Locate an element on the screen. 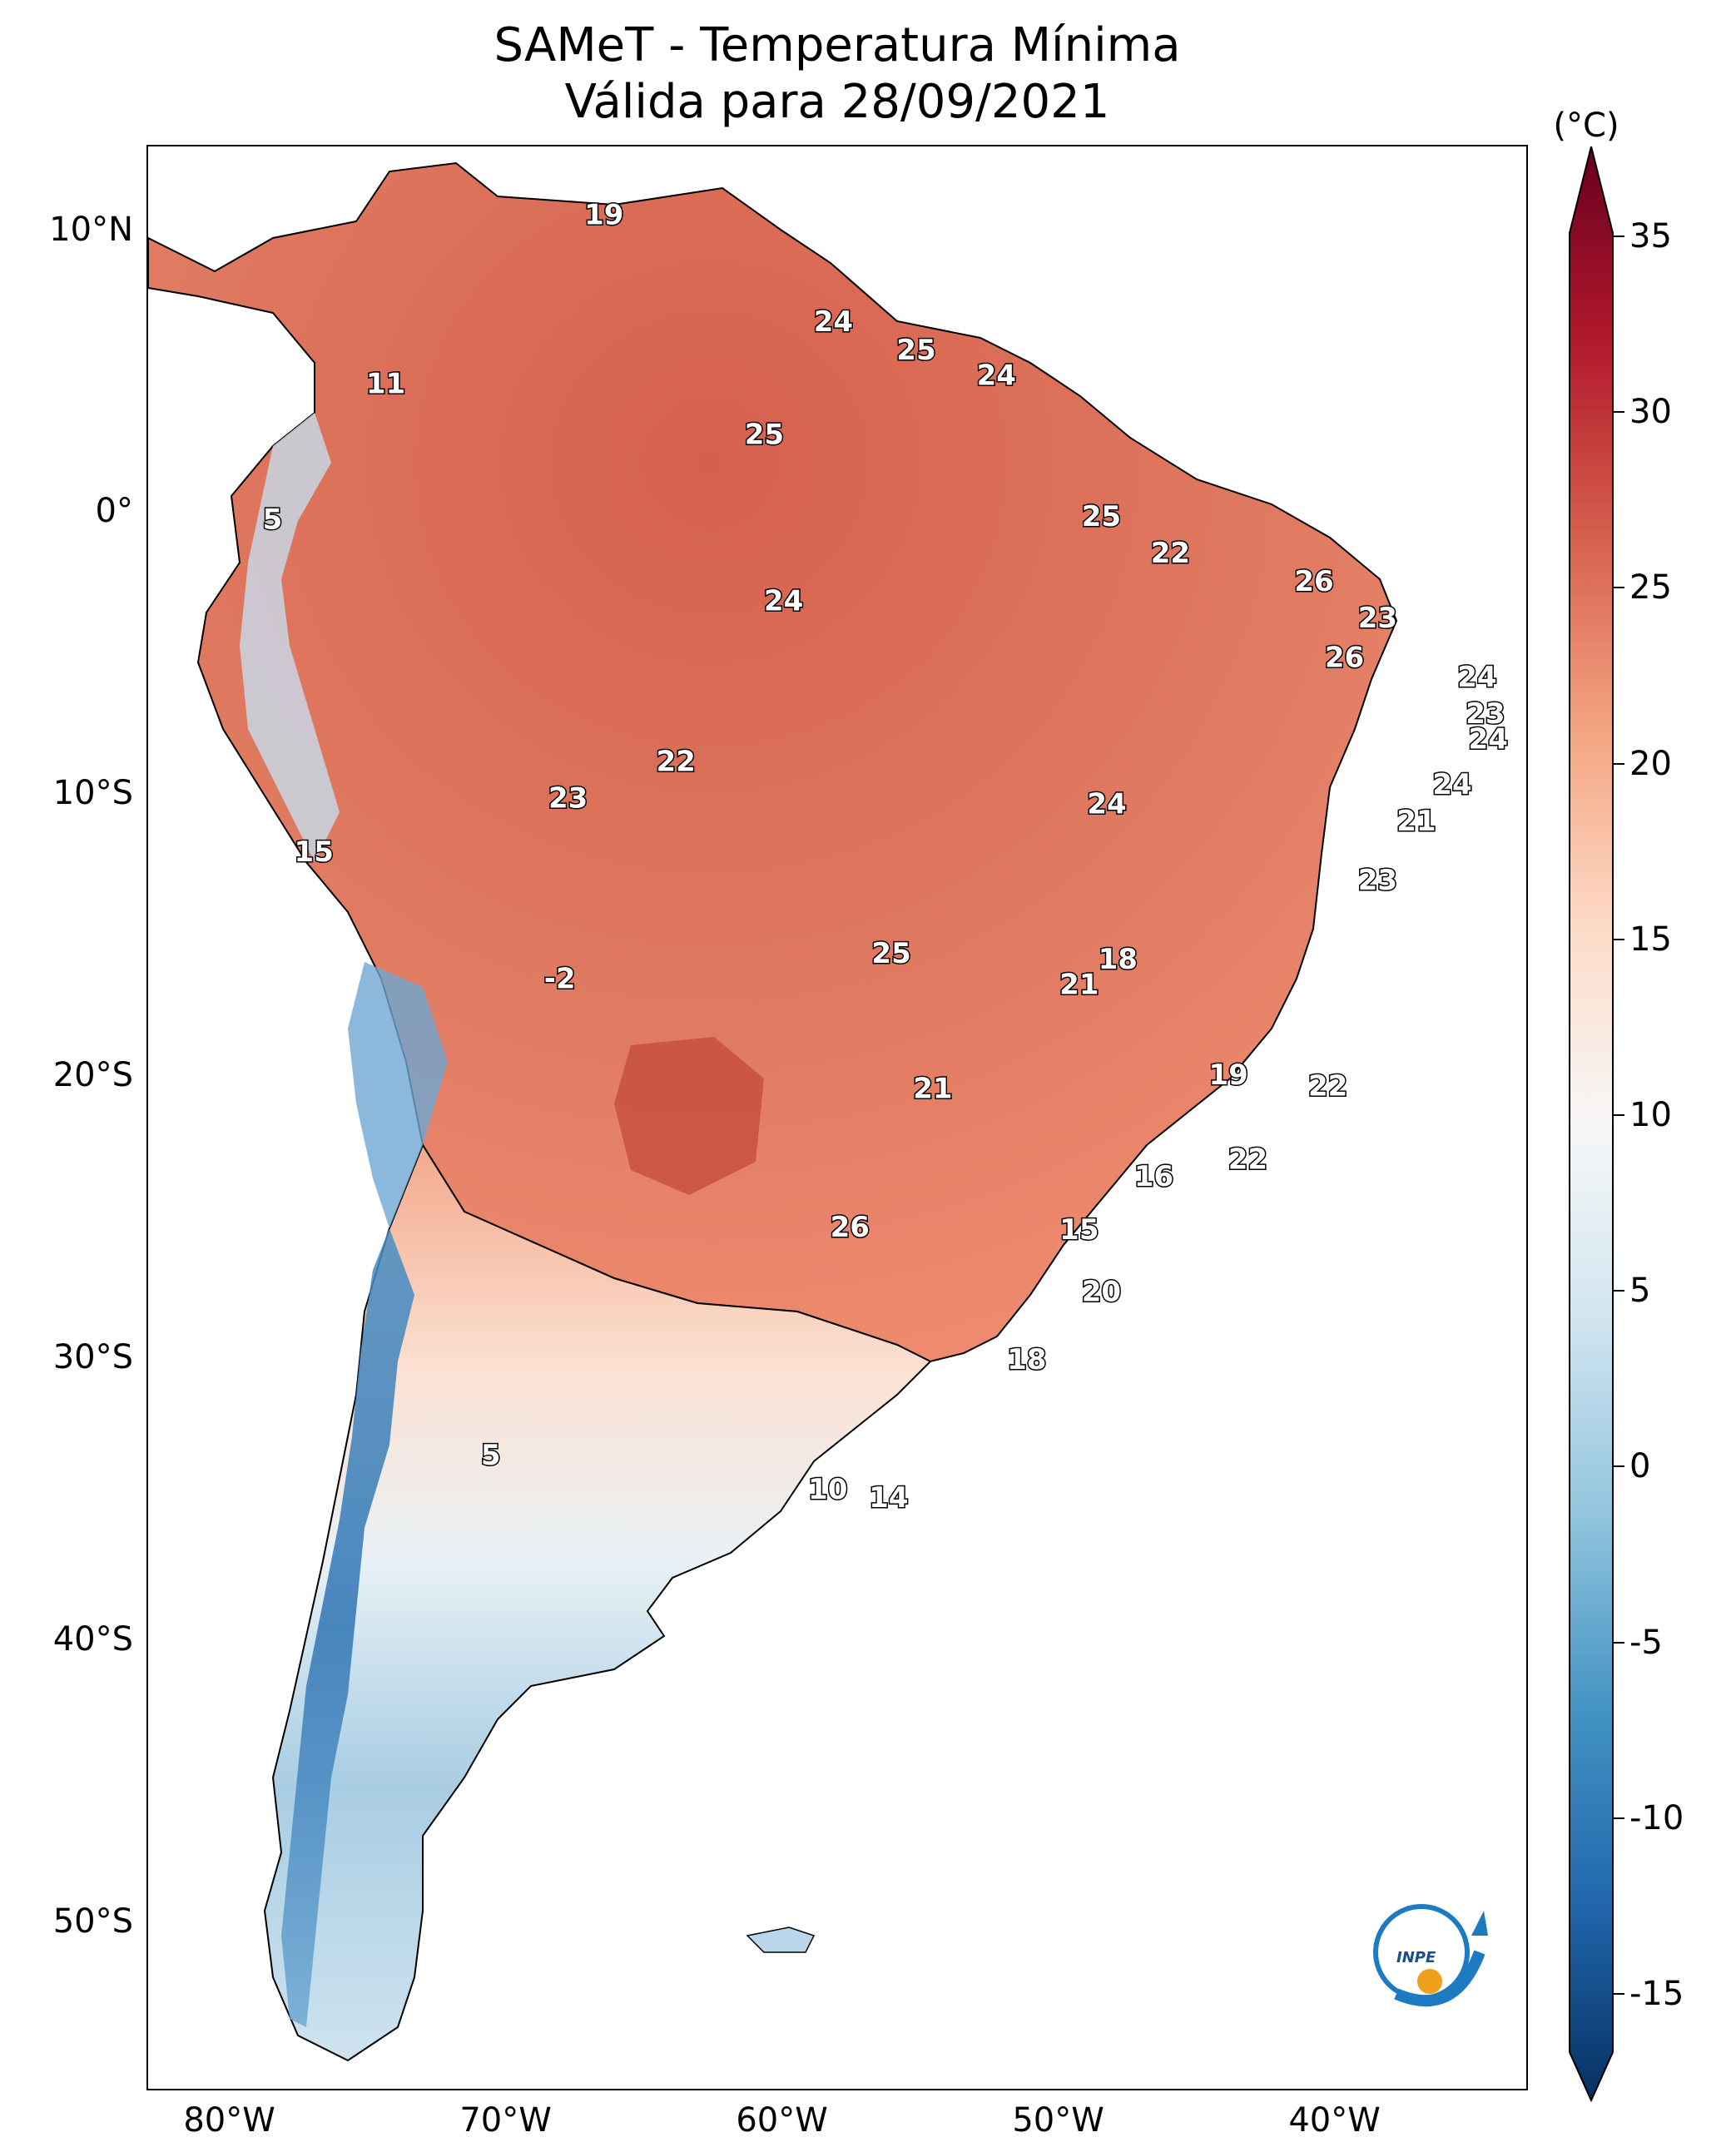 This screenshot has height=2152, width=1736. paraguay-hotspot is located at coordinates (689, 1116).